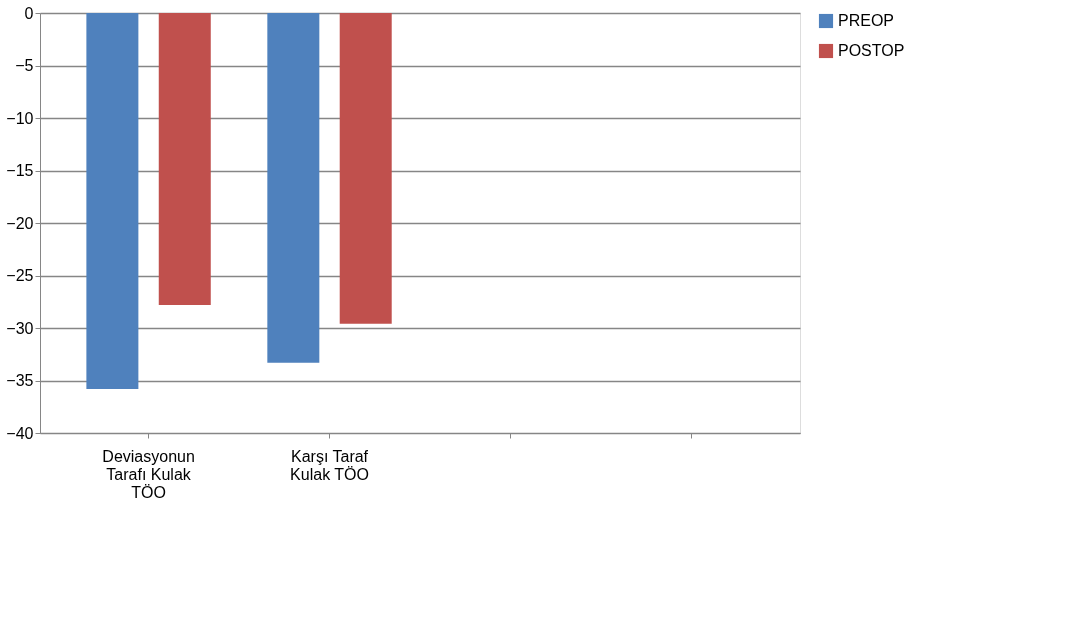 The image size is (1085, 630). Describe the element at coordinates (20, 328) in the screenshot. I see `y-tick-label: −30` at that location.